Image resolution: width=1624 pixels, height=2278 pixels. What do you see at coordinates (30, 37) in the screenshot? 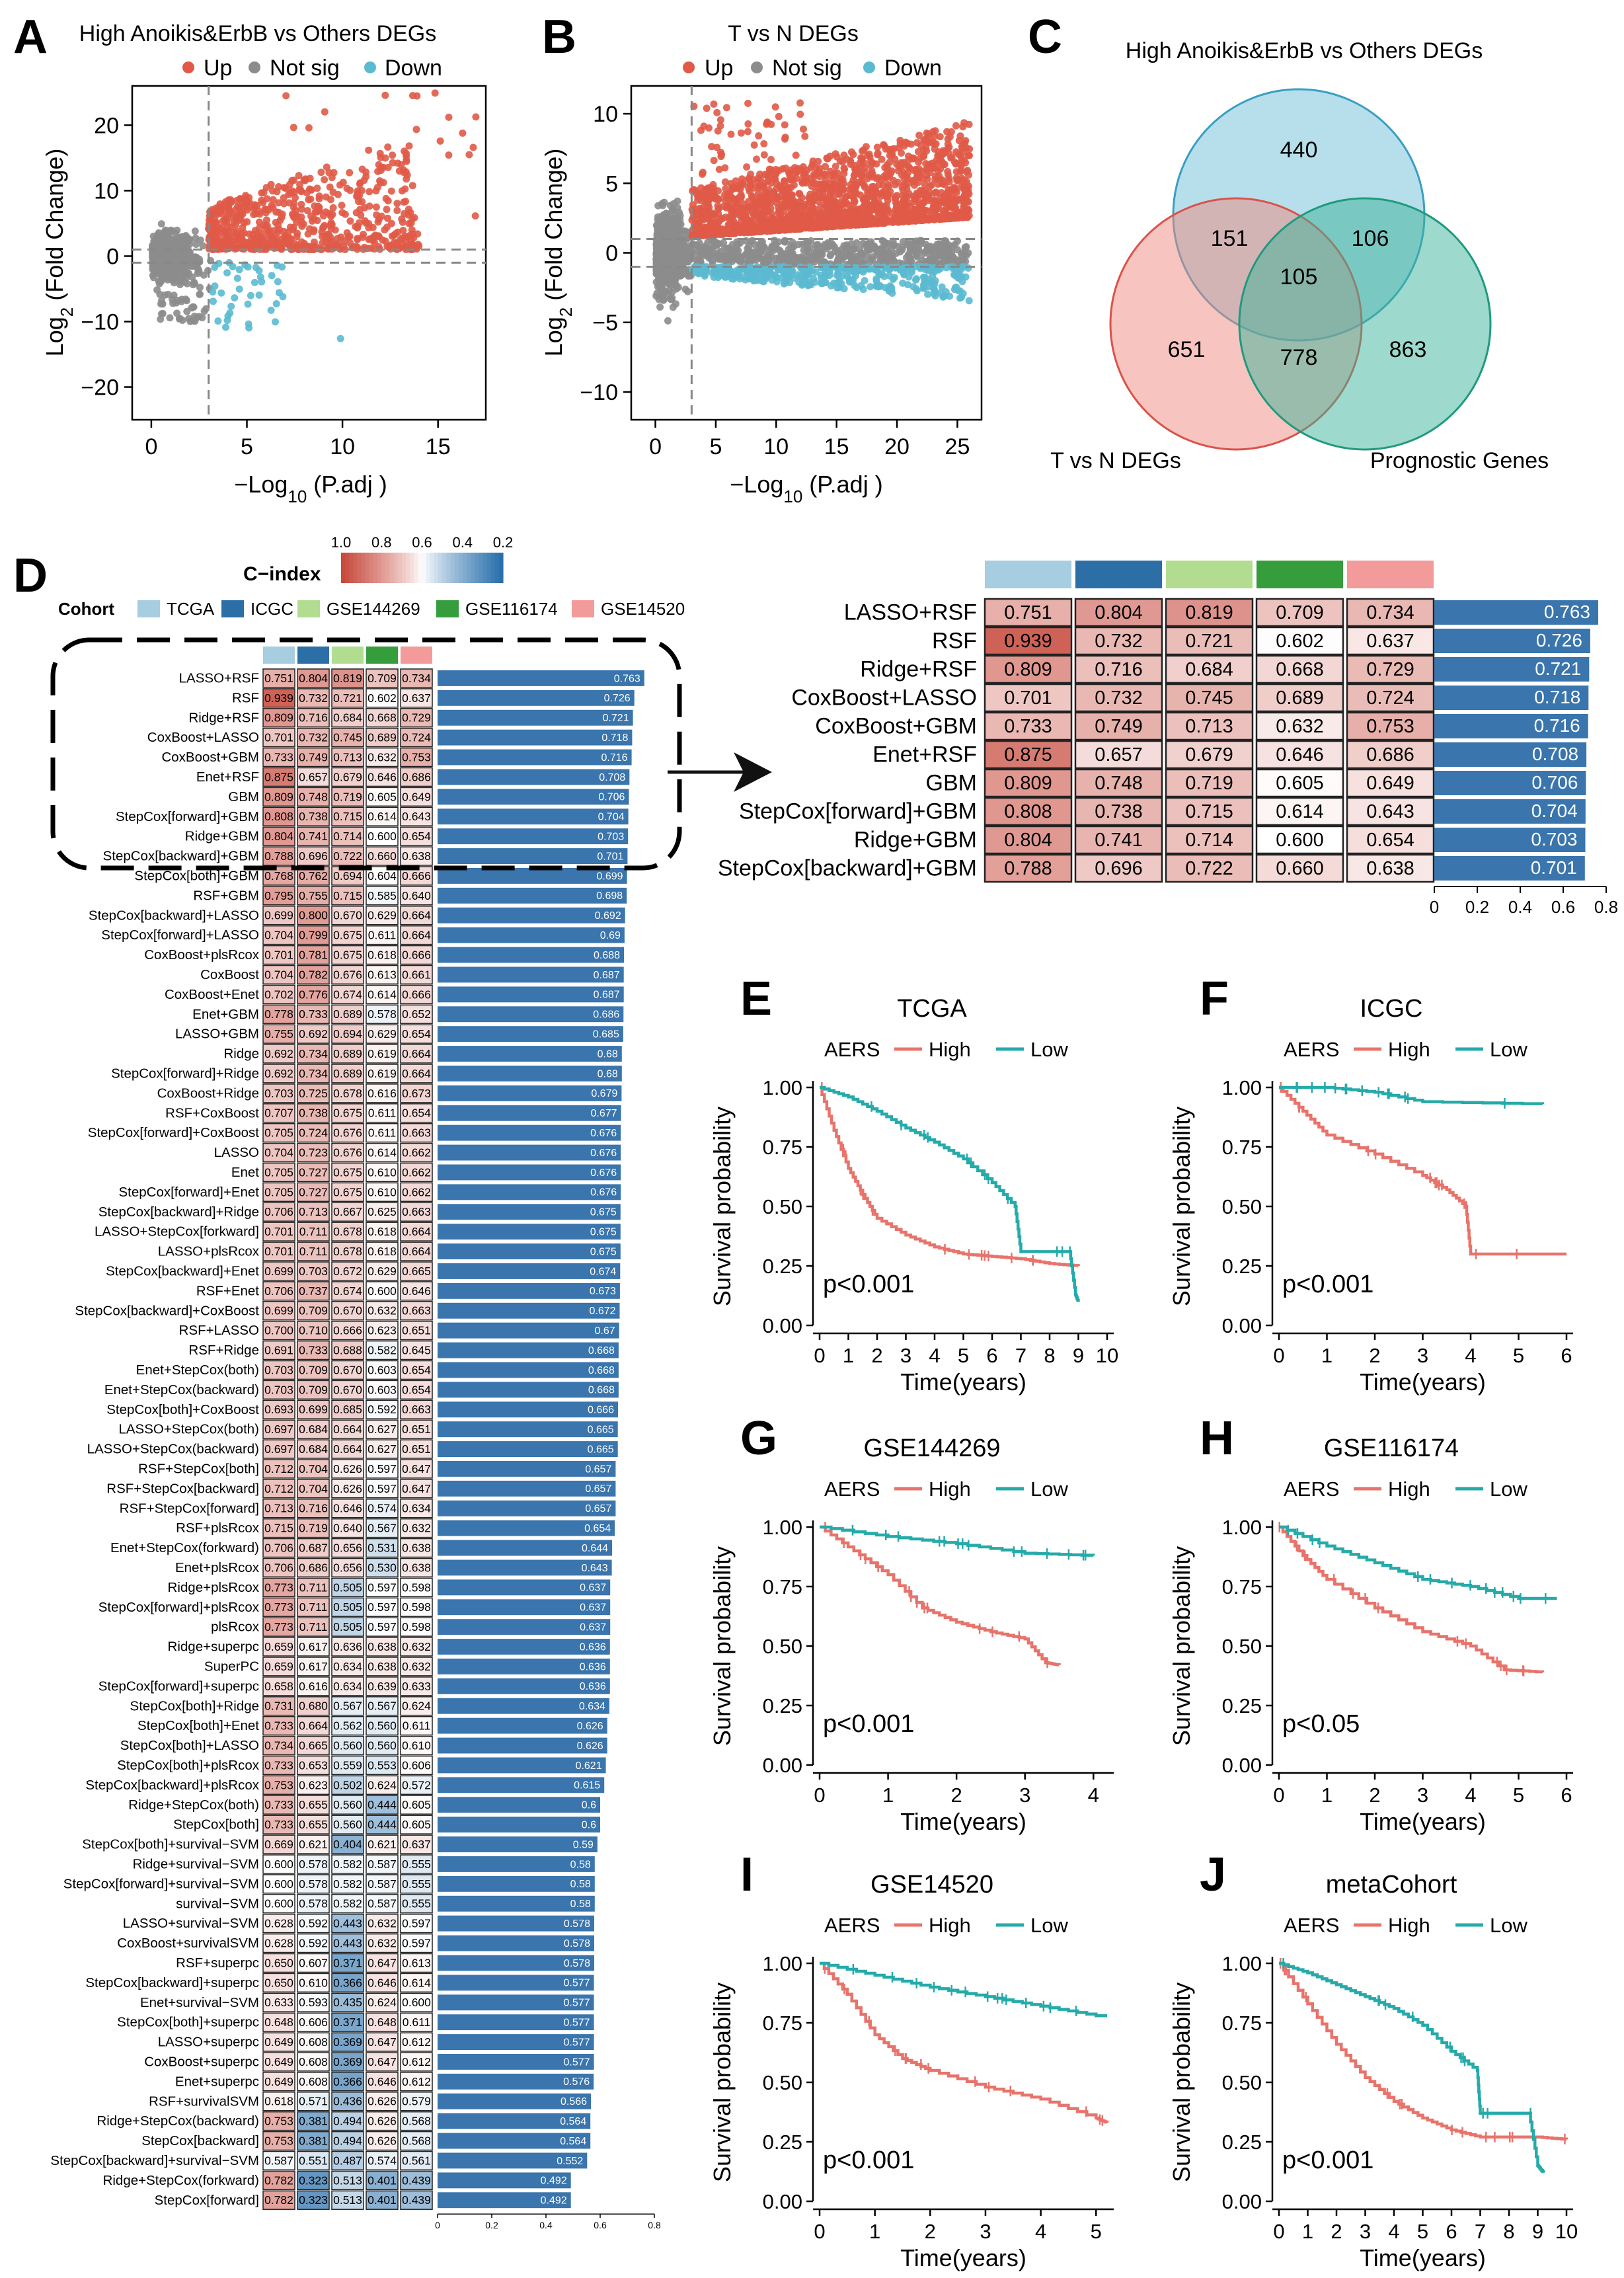
I see `panel-letter-a: A` at bounding box center [30, 37].